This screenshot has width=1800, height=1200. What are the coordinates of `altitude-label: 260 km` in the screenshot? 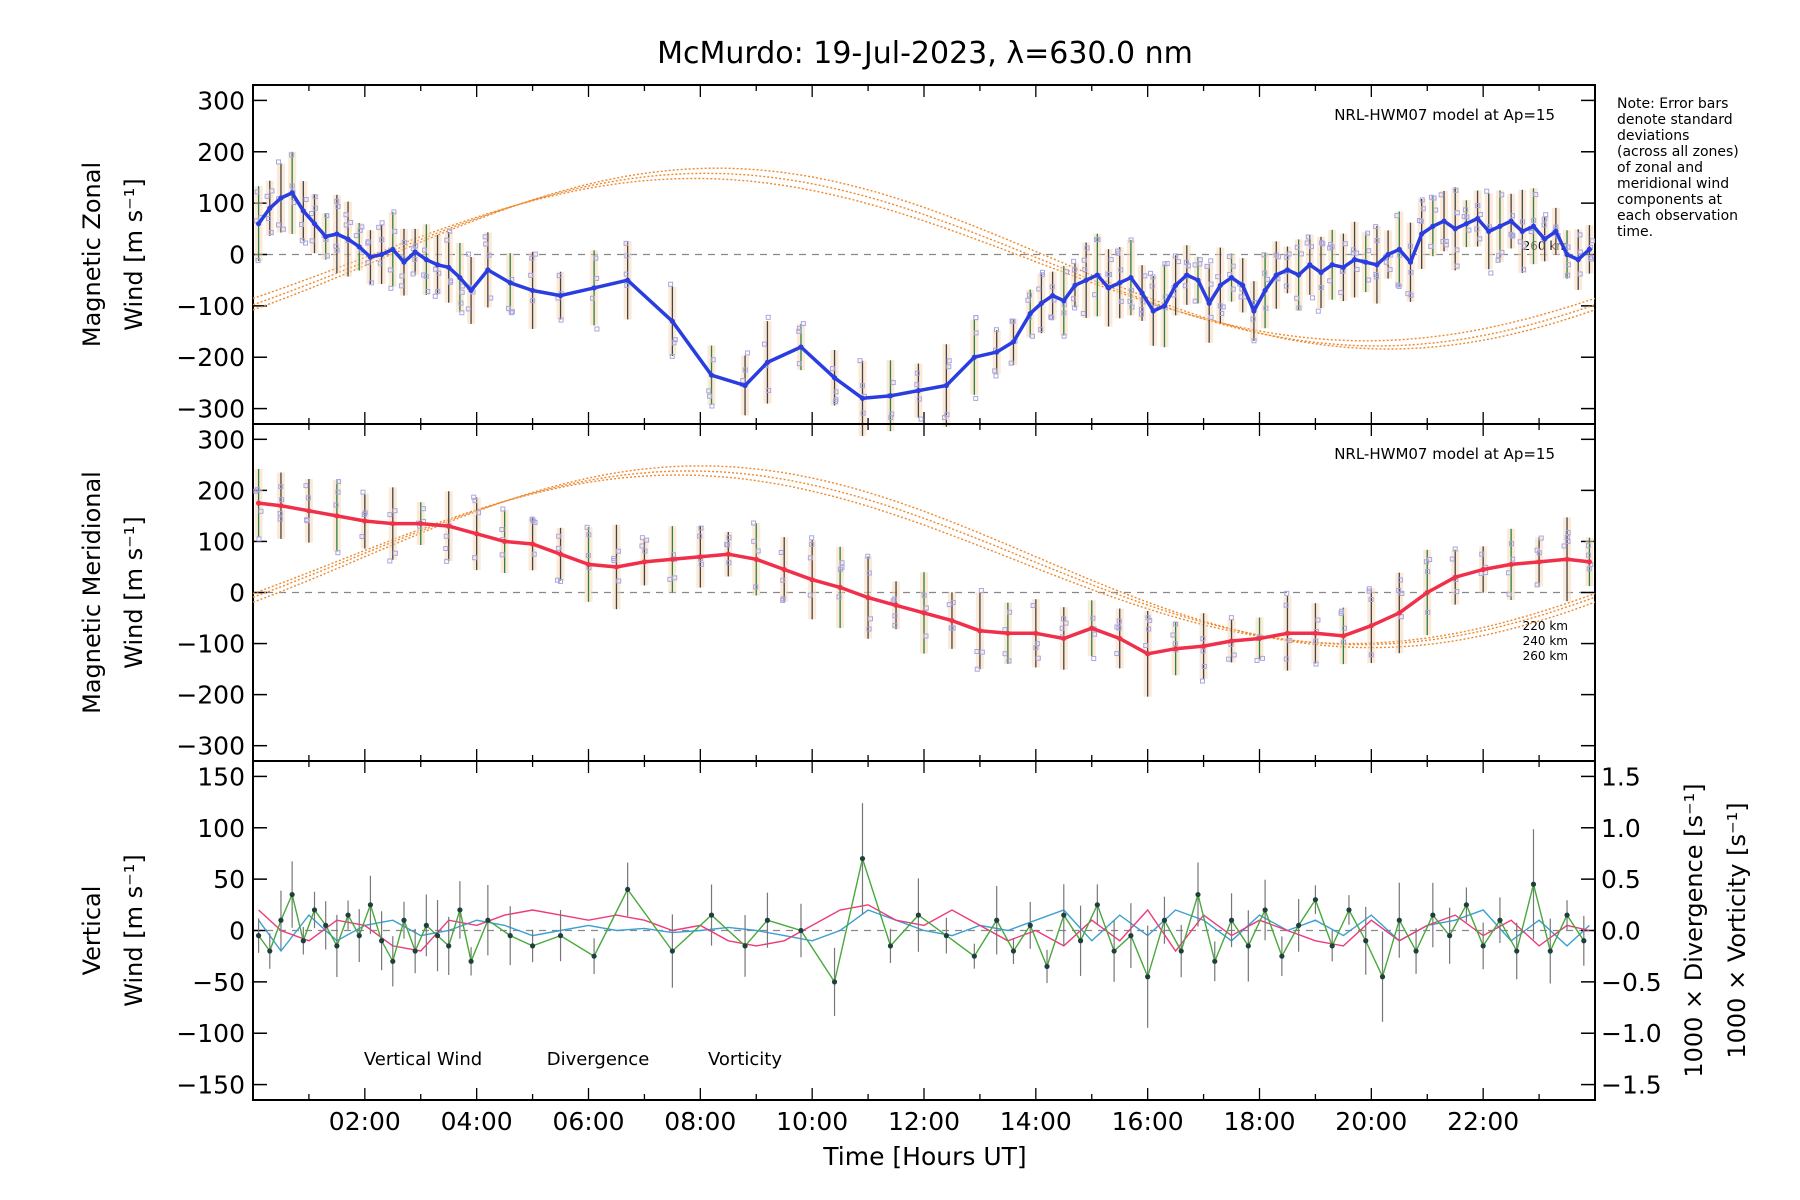 It's located at (1545, 656).